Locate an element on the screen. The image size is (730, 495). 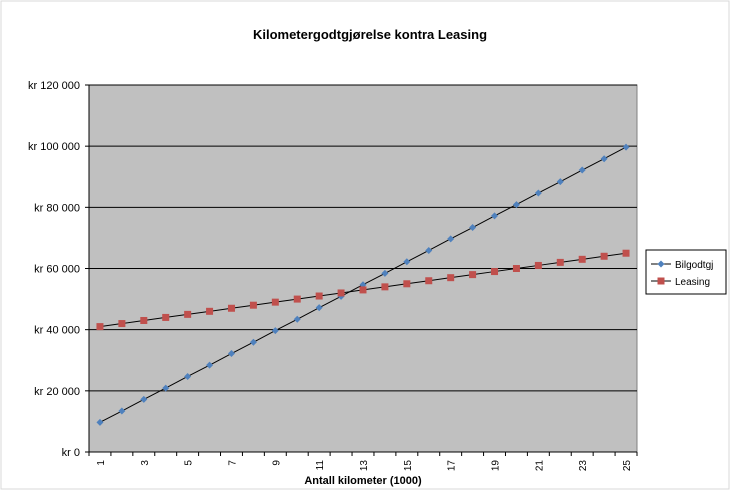
x-tick-label: 3 is located at coordinates (145, 463).